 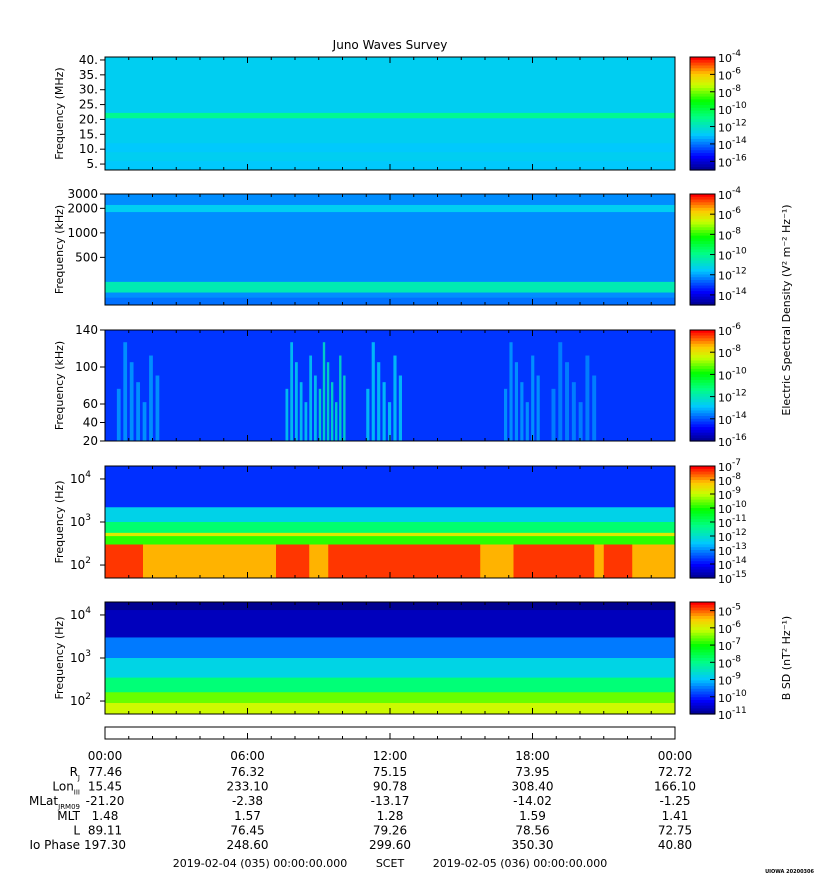 What do you see at coordinates (675, 830) in the screenshot?
I see `ephemeris-value: 72.75` at bounding box center [675, 830].